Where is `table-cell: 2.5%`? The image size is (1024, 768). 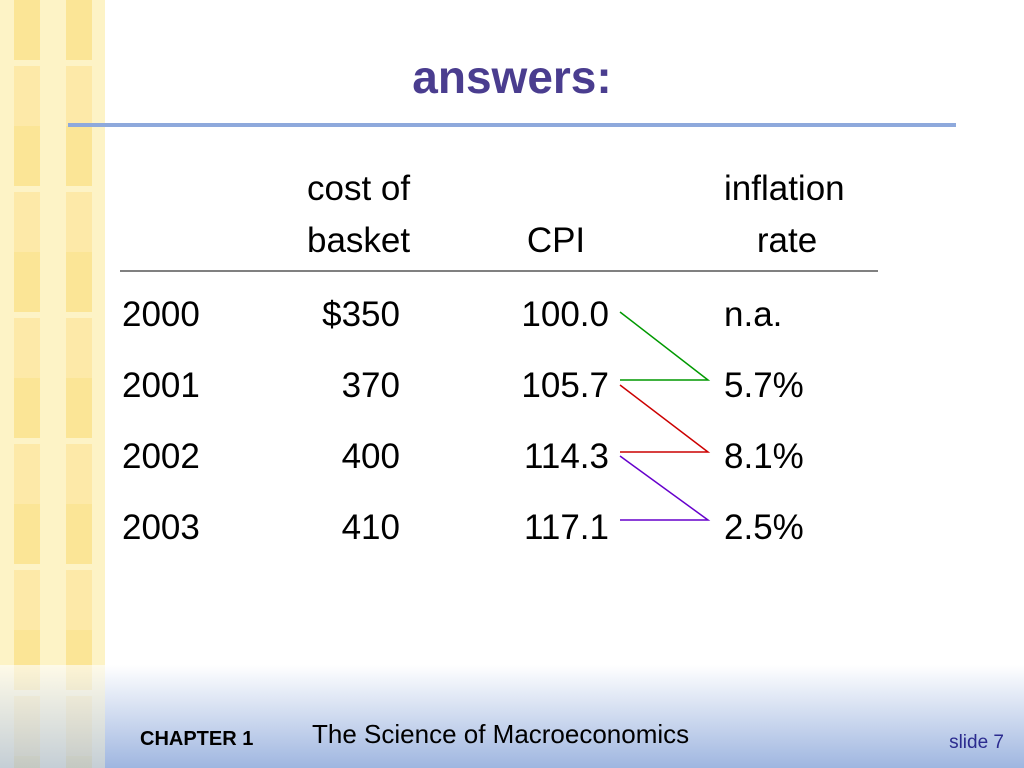 table-cell: 2.5% is located at coordinates (764, 527).